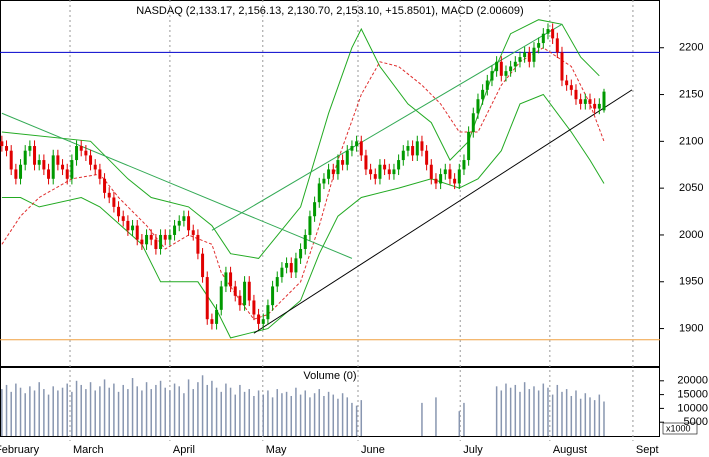  What do you see at coordinates (570, 450) in the screenshot?
I see `x-tick-label: August` at bounding box center [570, 450].